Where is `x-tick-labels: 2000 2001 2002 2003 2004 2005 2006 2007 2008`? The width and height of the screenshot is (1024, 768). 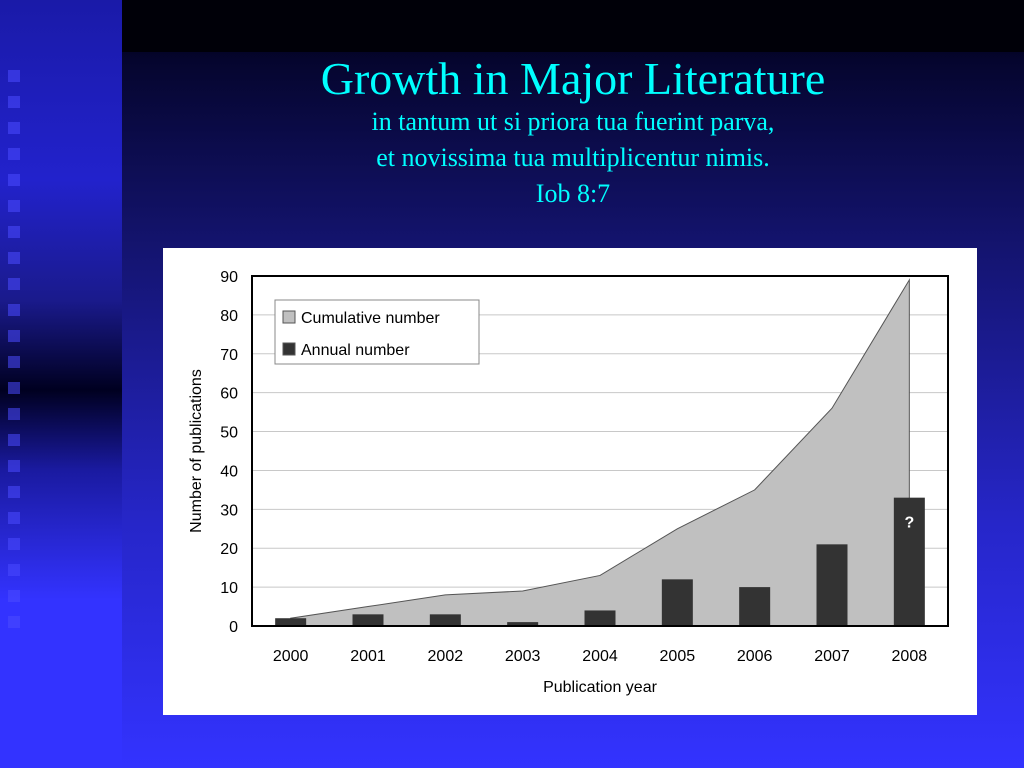
x-tick-labels: 2000 2001 2002 2003 2004 2005 2006 2007 2008 is located at coordinates (600, 656).